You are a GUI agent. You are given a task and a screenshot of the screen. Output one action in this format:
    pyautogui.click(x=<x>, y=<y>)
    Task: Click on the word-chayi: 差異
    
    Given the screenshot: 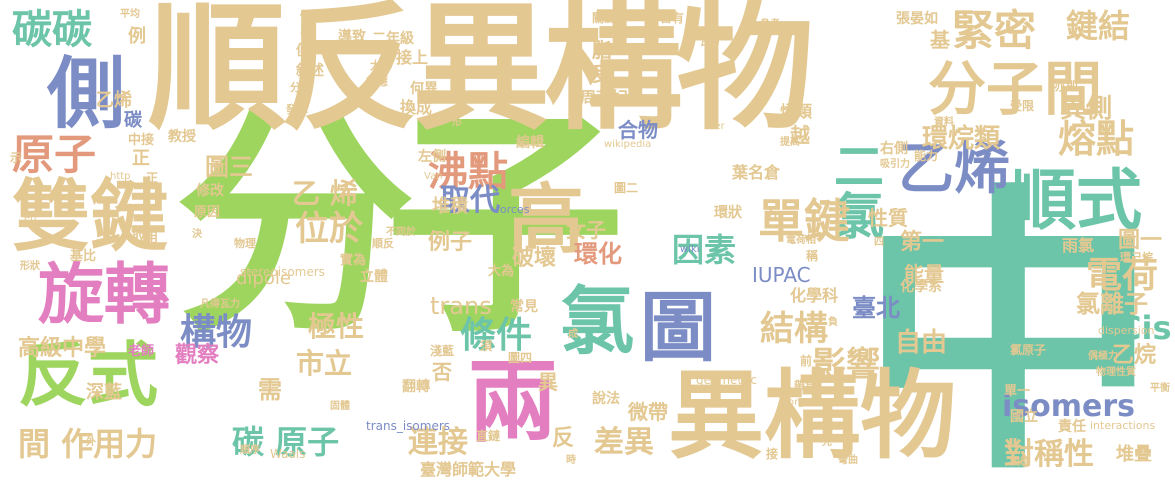 What is the action you would take?
    pyautogui.click(x=624, y=442)
    